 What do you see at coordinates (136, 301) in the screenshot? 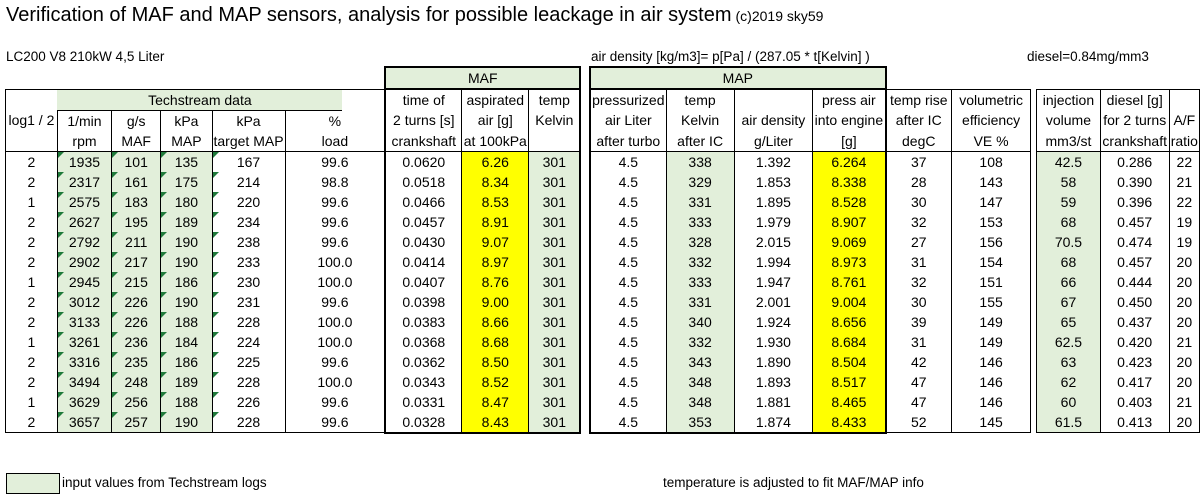
I see `cell-maf: 226` at bounding box center [136, 301].